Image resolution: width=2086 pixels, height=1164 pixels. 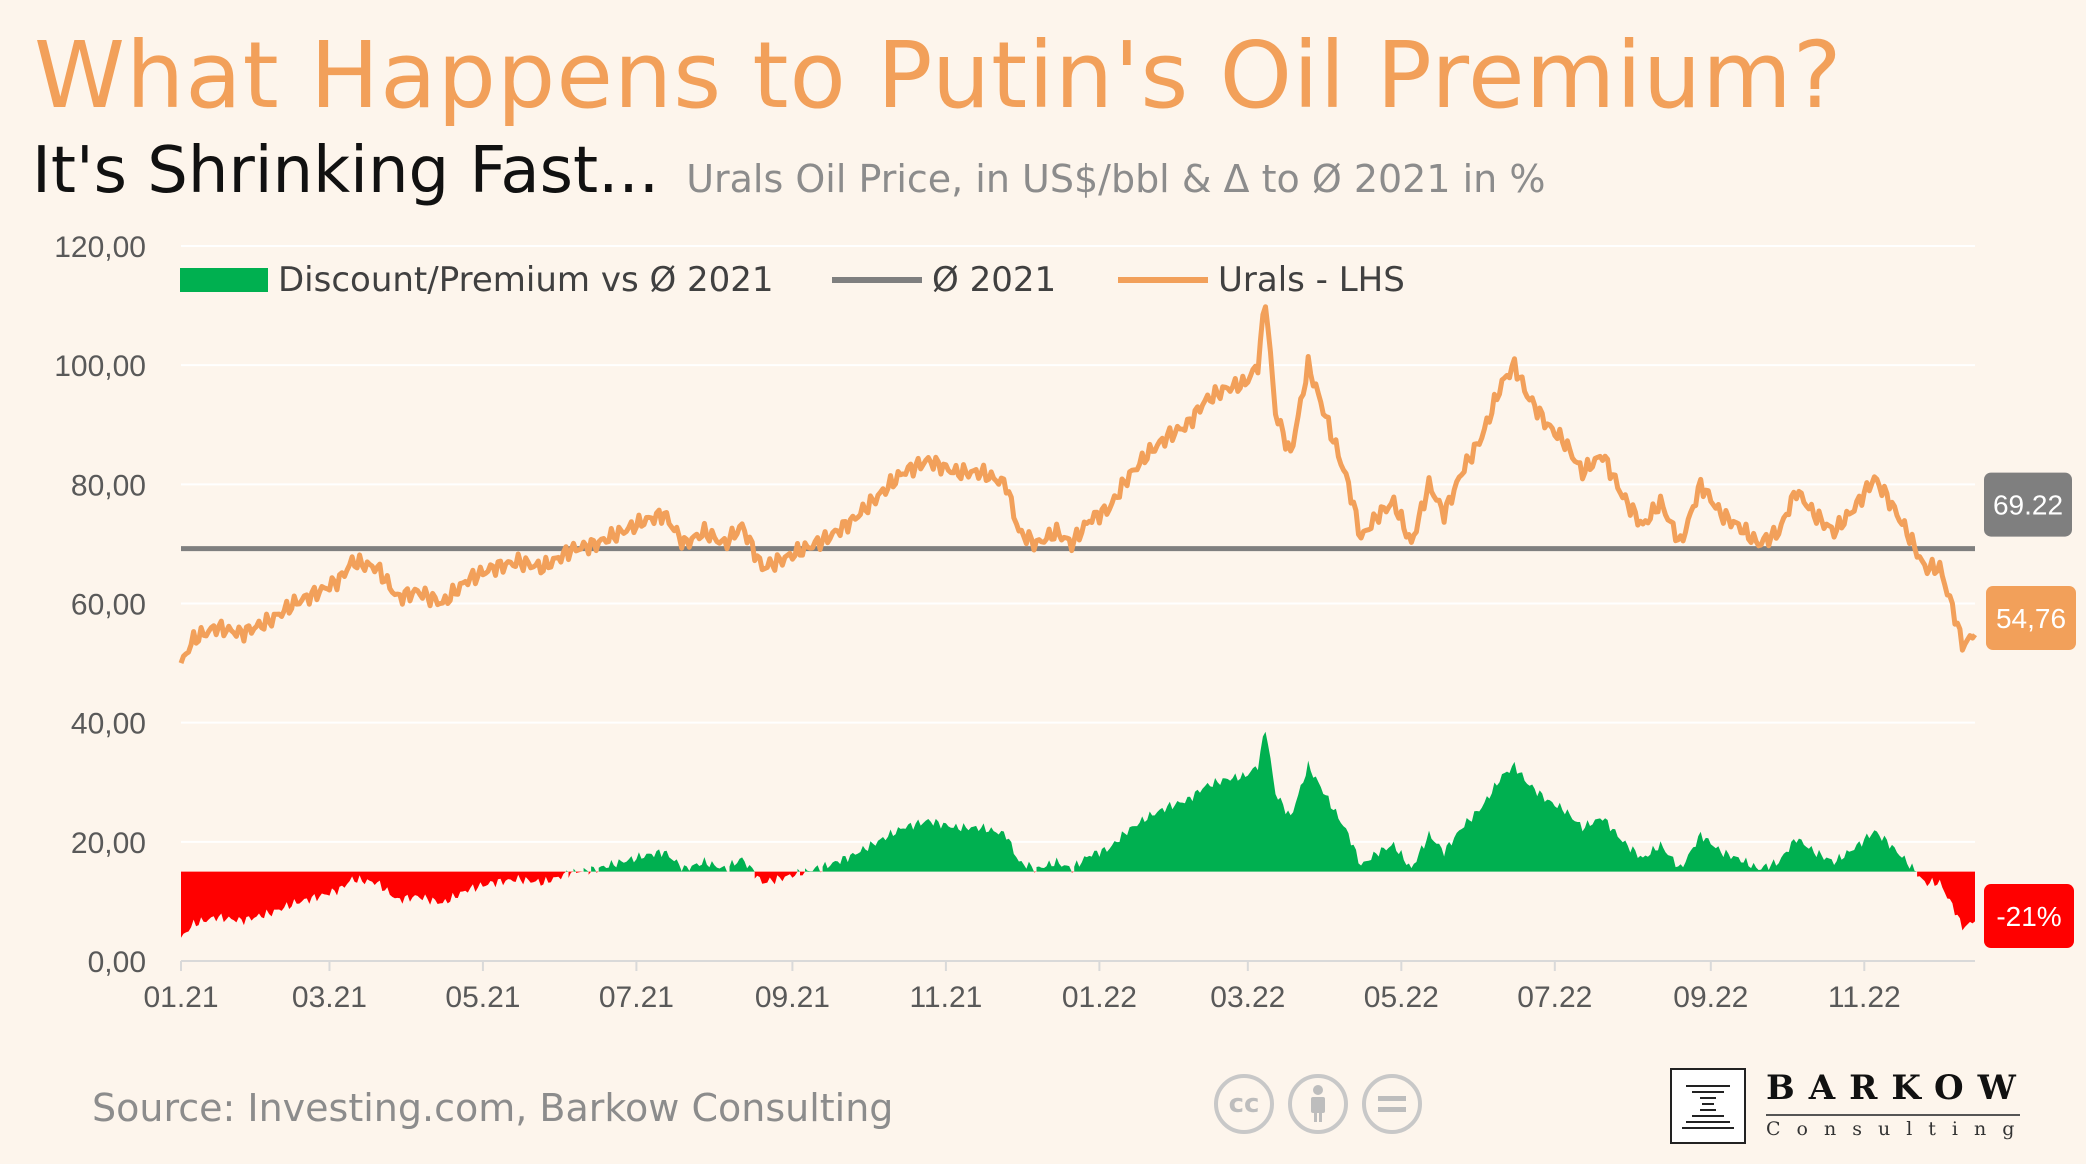 I want to click on x-tick-label: 01.22, so click(x=1099, y=997).